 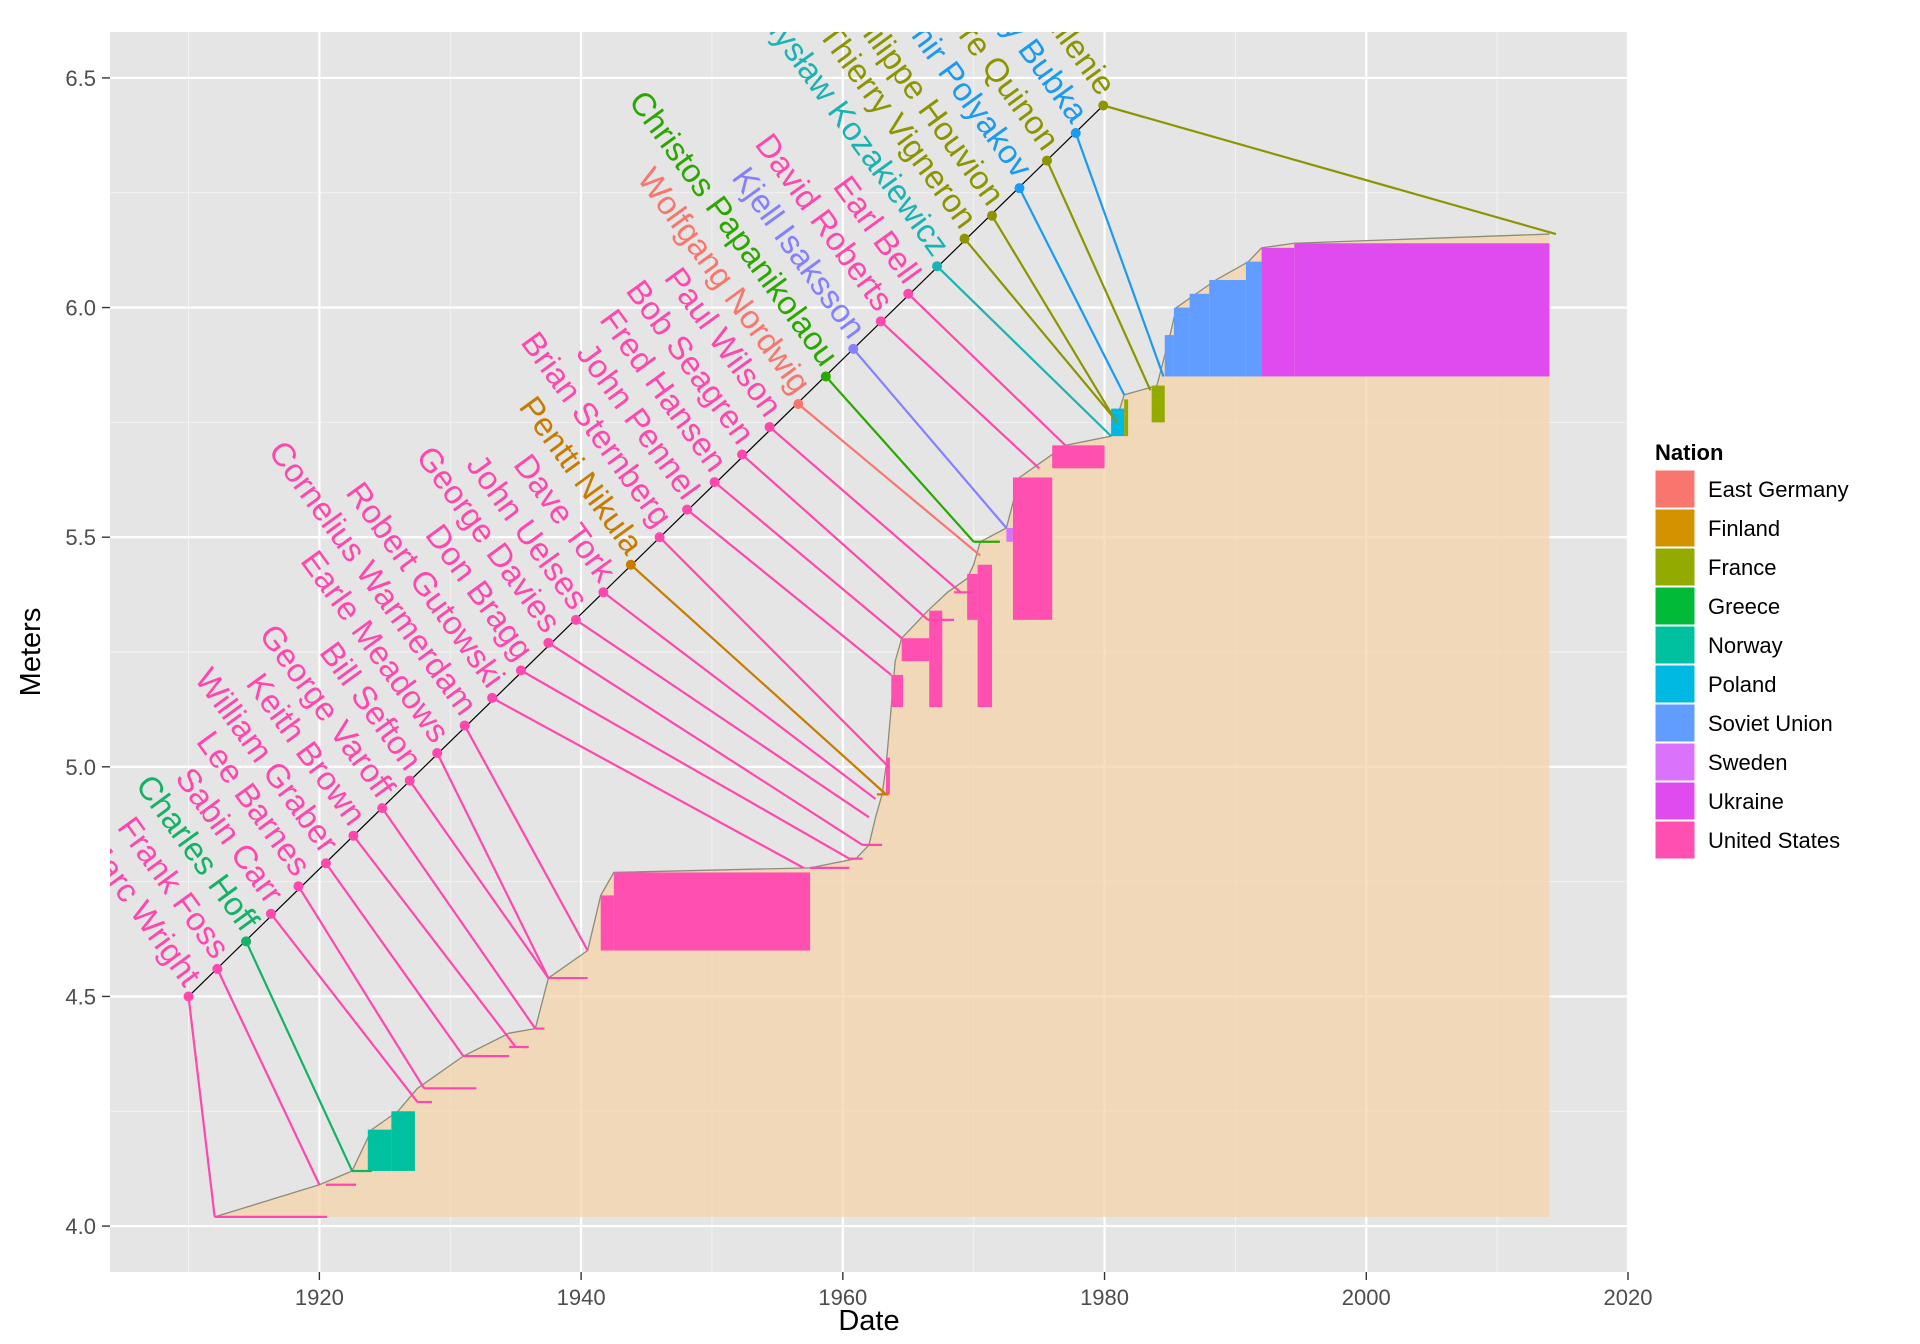 I want to click on x-tick-label: 2020, so click(x=1628, y=1297).